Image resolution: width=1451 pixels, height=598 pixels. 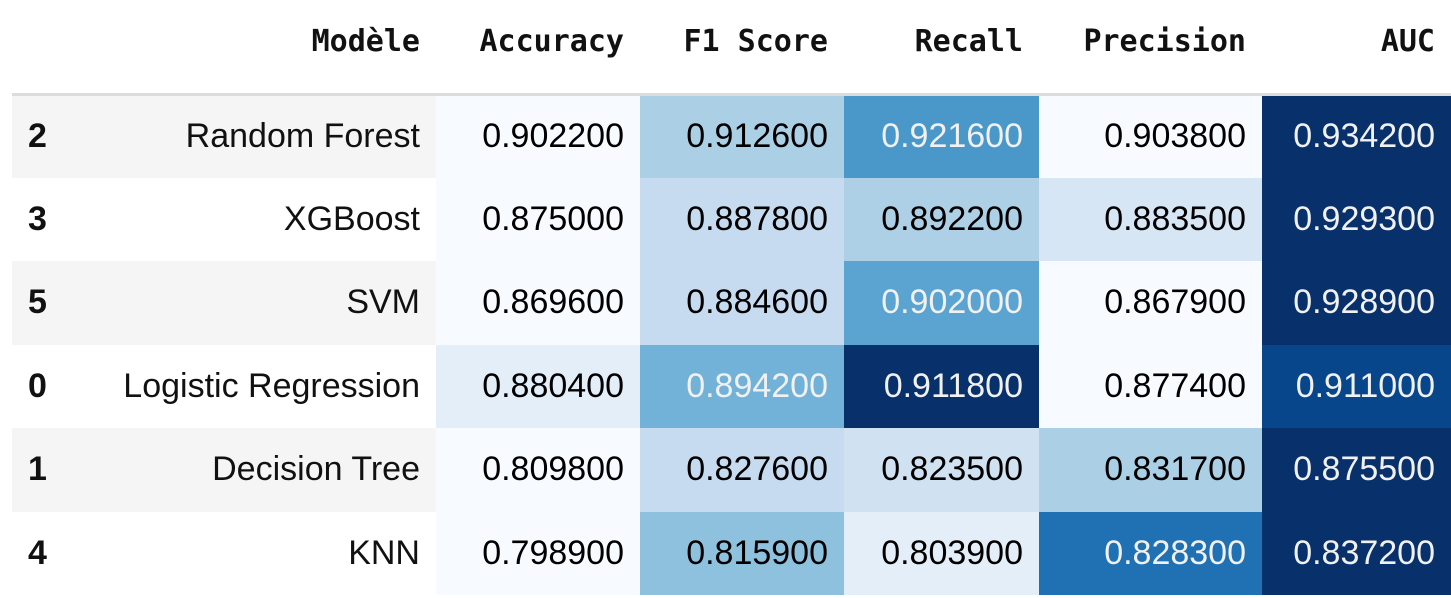 I want to click on accuracy-cell: 0.875000, so click(x=538, y=219).